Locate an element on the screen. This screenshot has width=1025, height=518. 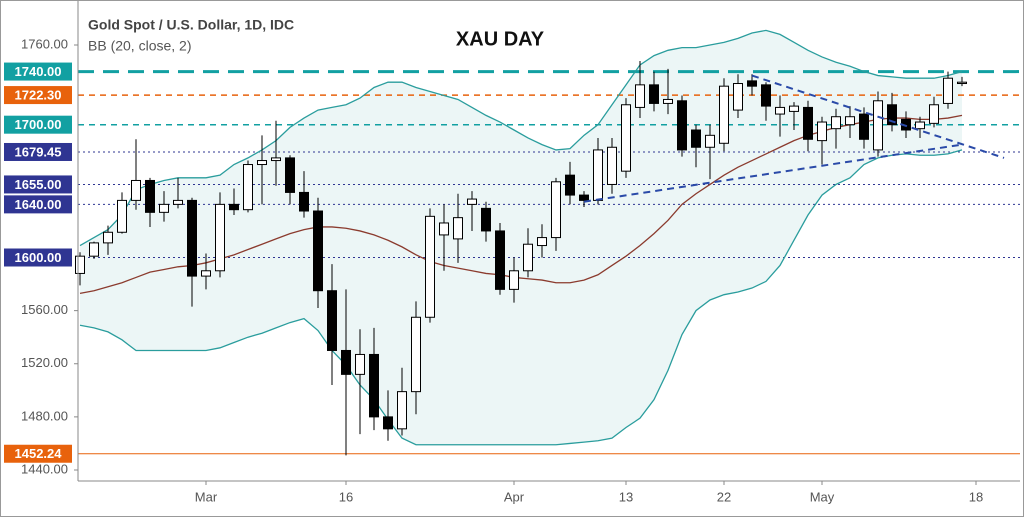
y-tick-label: 1480.00 is located at coordinates (44, 415).